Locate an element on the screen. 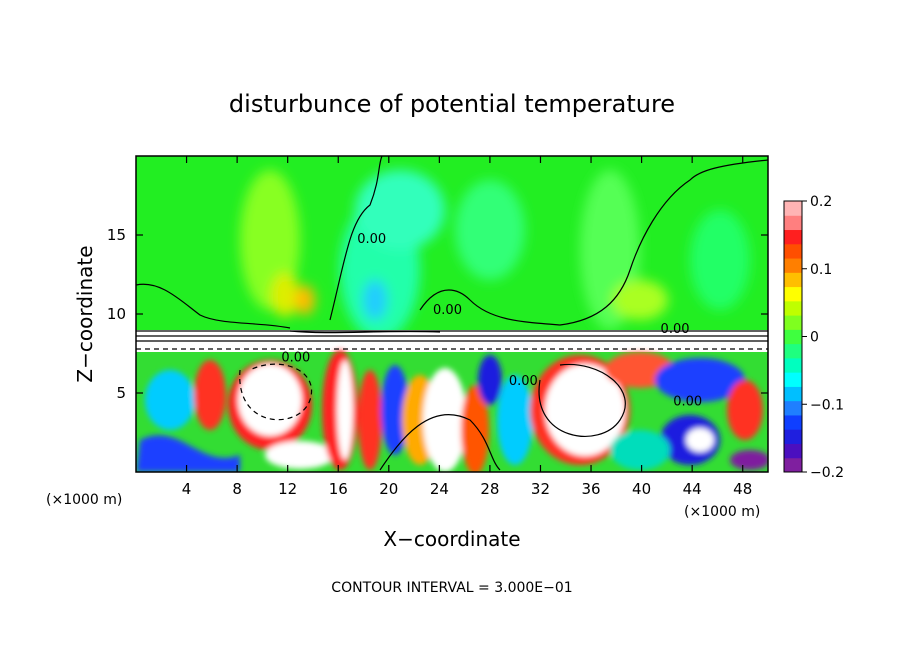  colorbar-tick-label: 0.2 is located at coordinates (821, 202).